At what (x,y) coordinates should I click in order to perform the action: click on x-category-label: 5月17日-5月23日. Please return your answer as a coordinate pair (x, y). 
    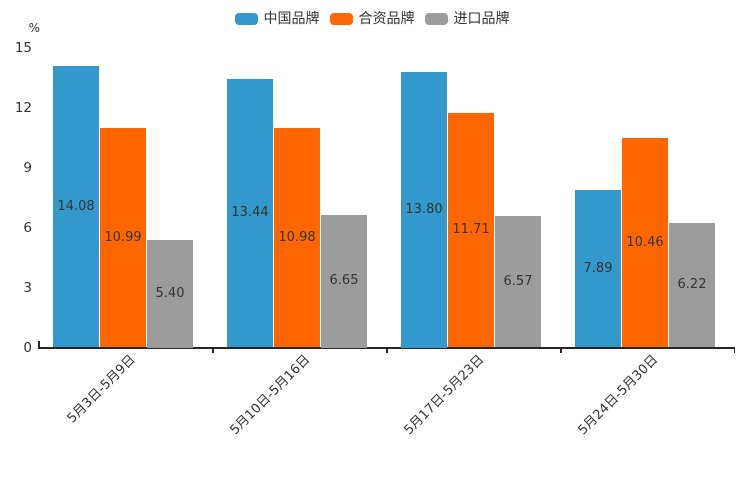
    Looking at the image, I should click on (444, 395).